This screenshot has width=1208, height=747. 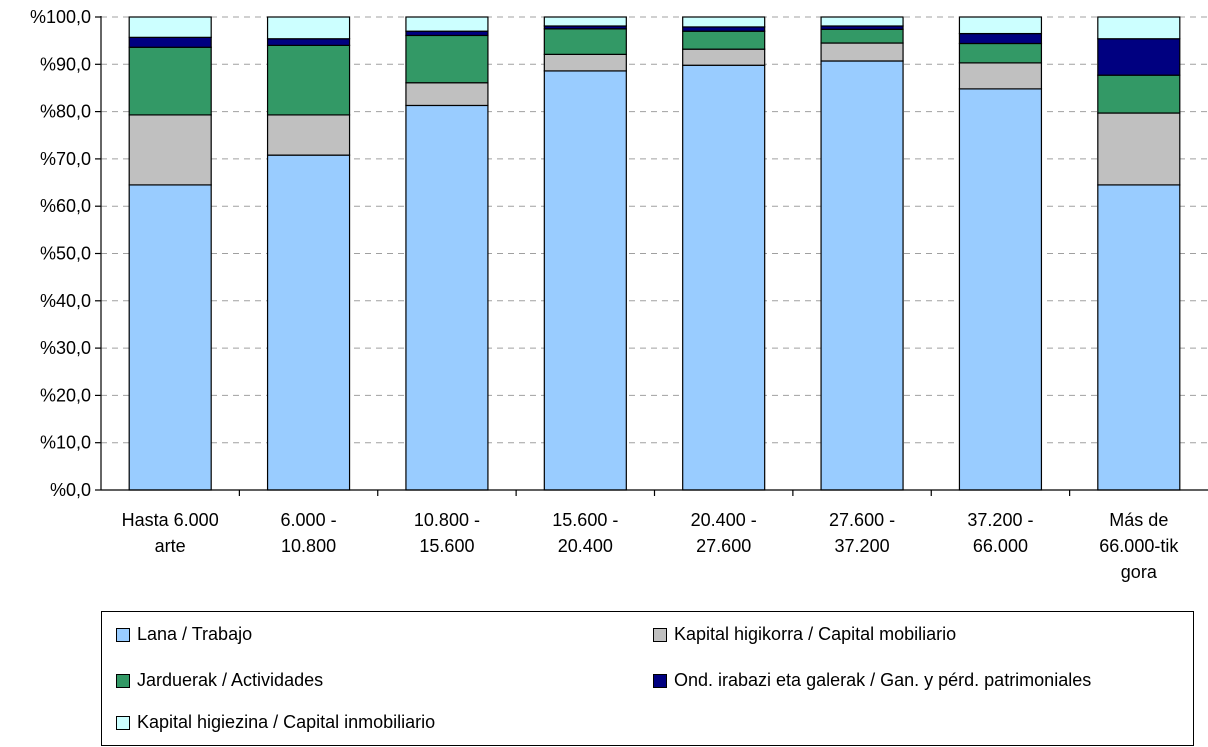 What do you see at coordinates (65, 301) in the screenshot?
I see `y-tick-label: %40,0` at bounding box center [65, 301].